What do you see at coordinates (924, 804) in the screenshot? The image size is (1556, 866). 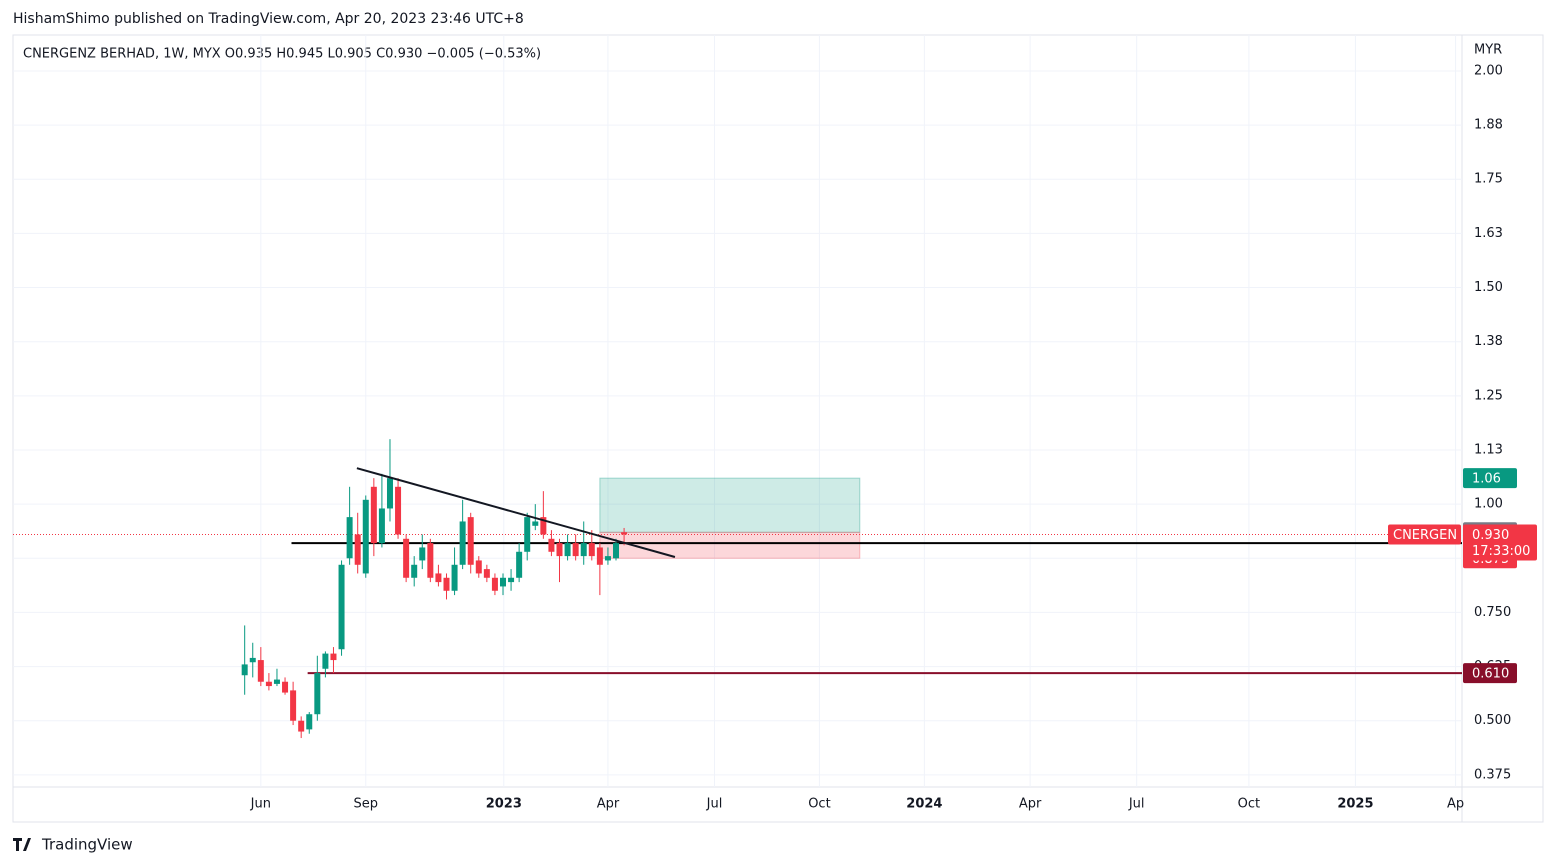 I see `x-tick-label: 2024` at bounding box center [924, 804].